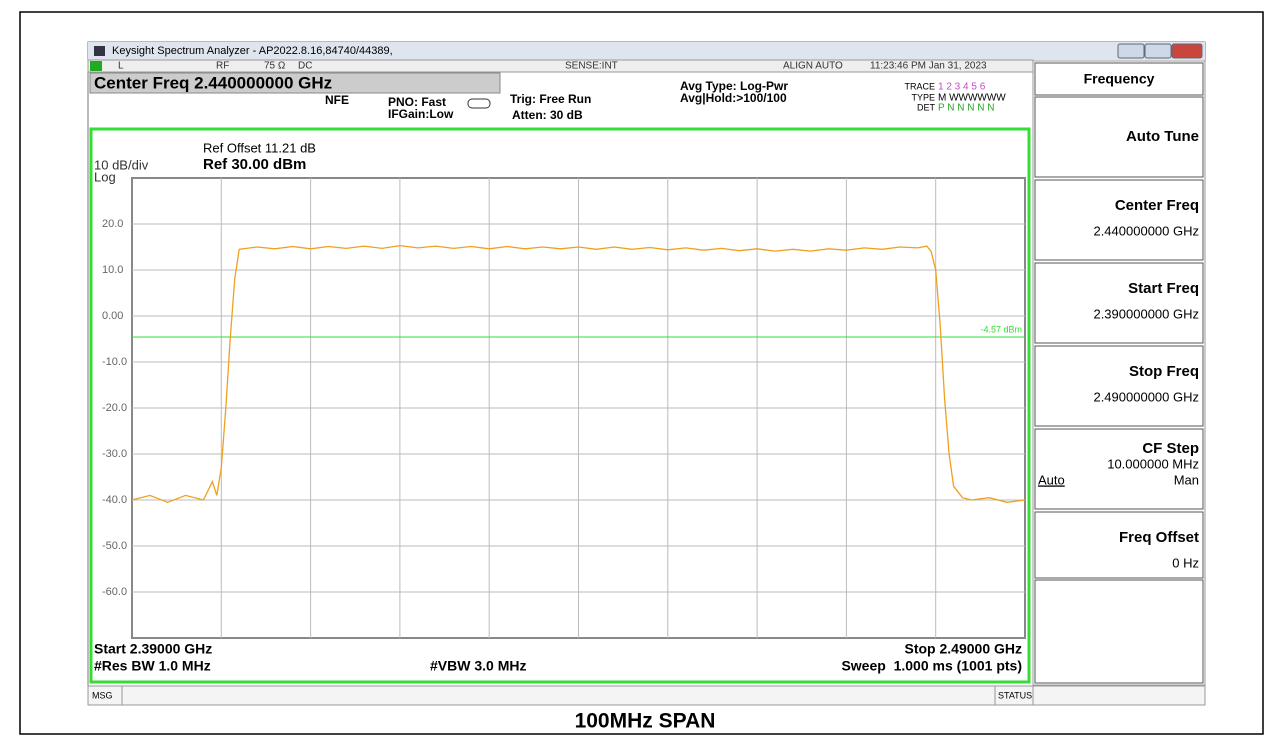 This screenshot has height=744, width=1285. Describe the element at coordinates (1157, 205) in the screenshot. I see `softkey-label: Center Freq` at that location.